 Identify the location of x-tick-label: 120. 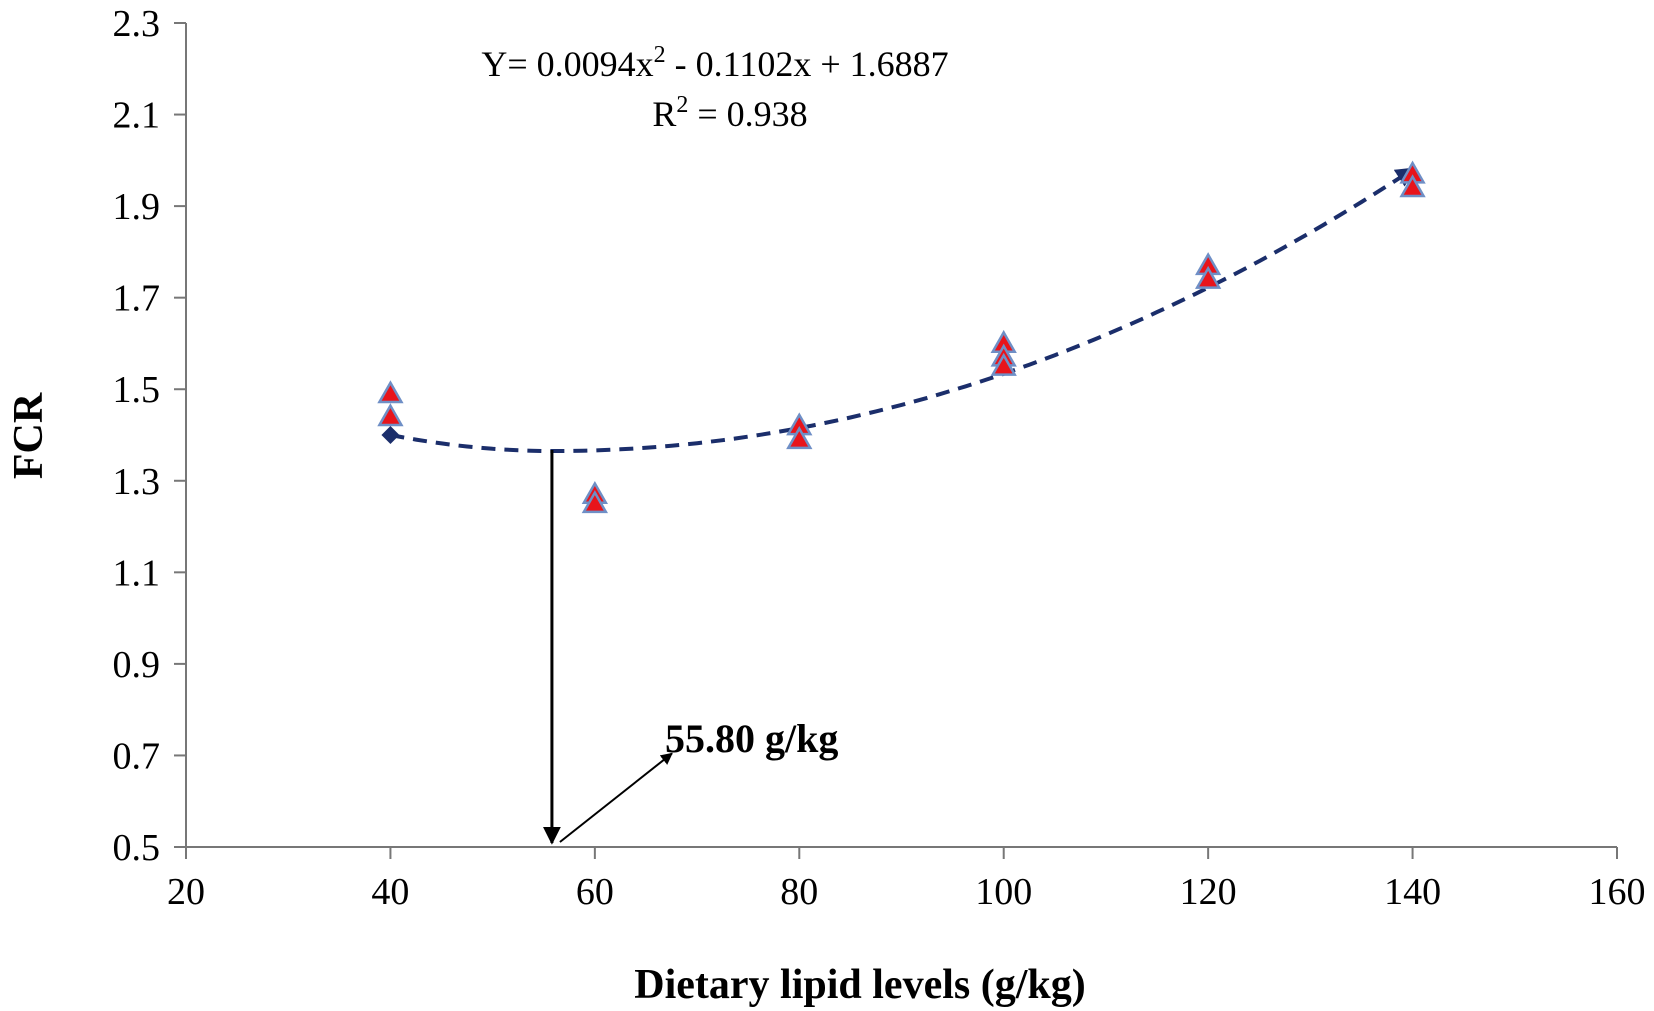
(1208, 892).